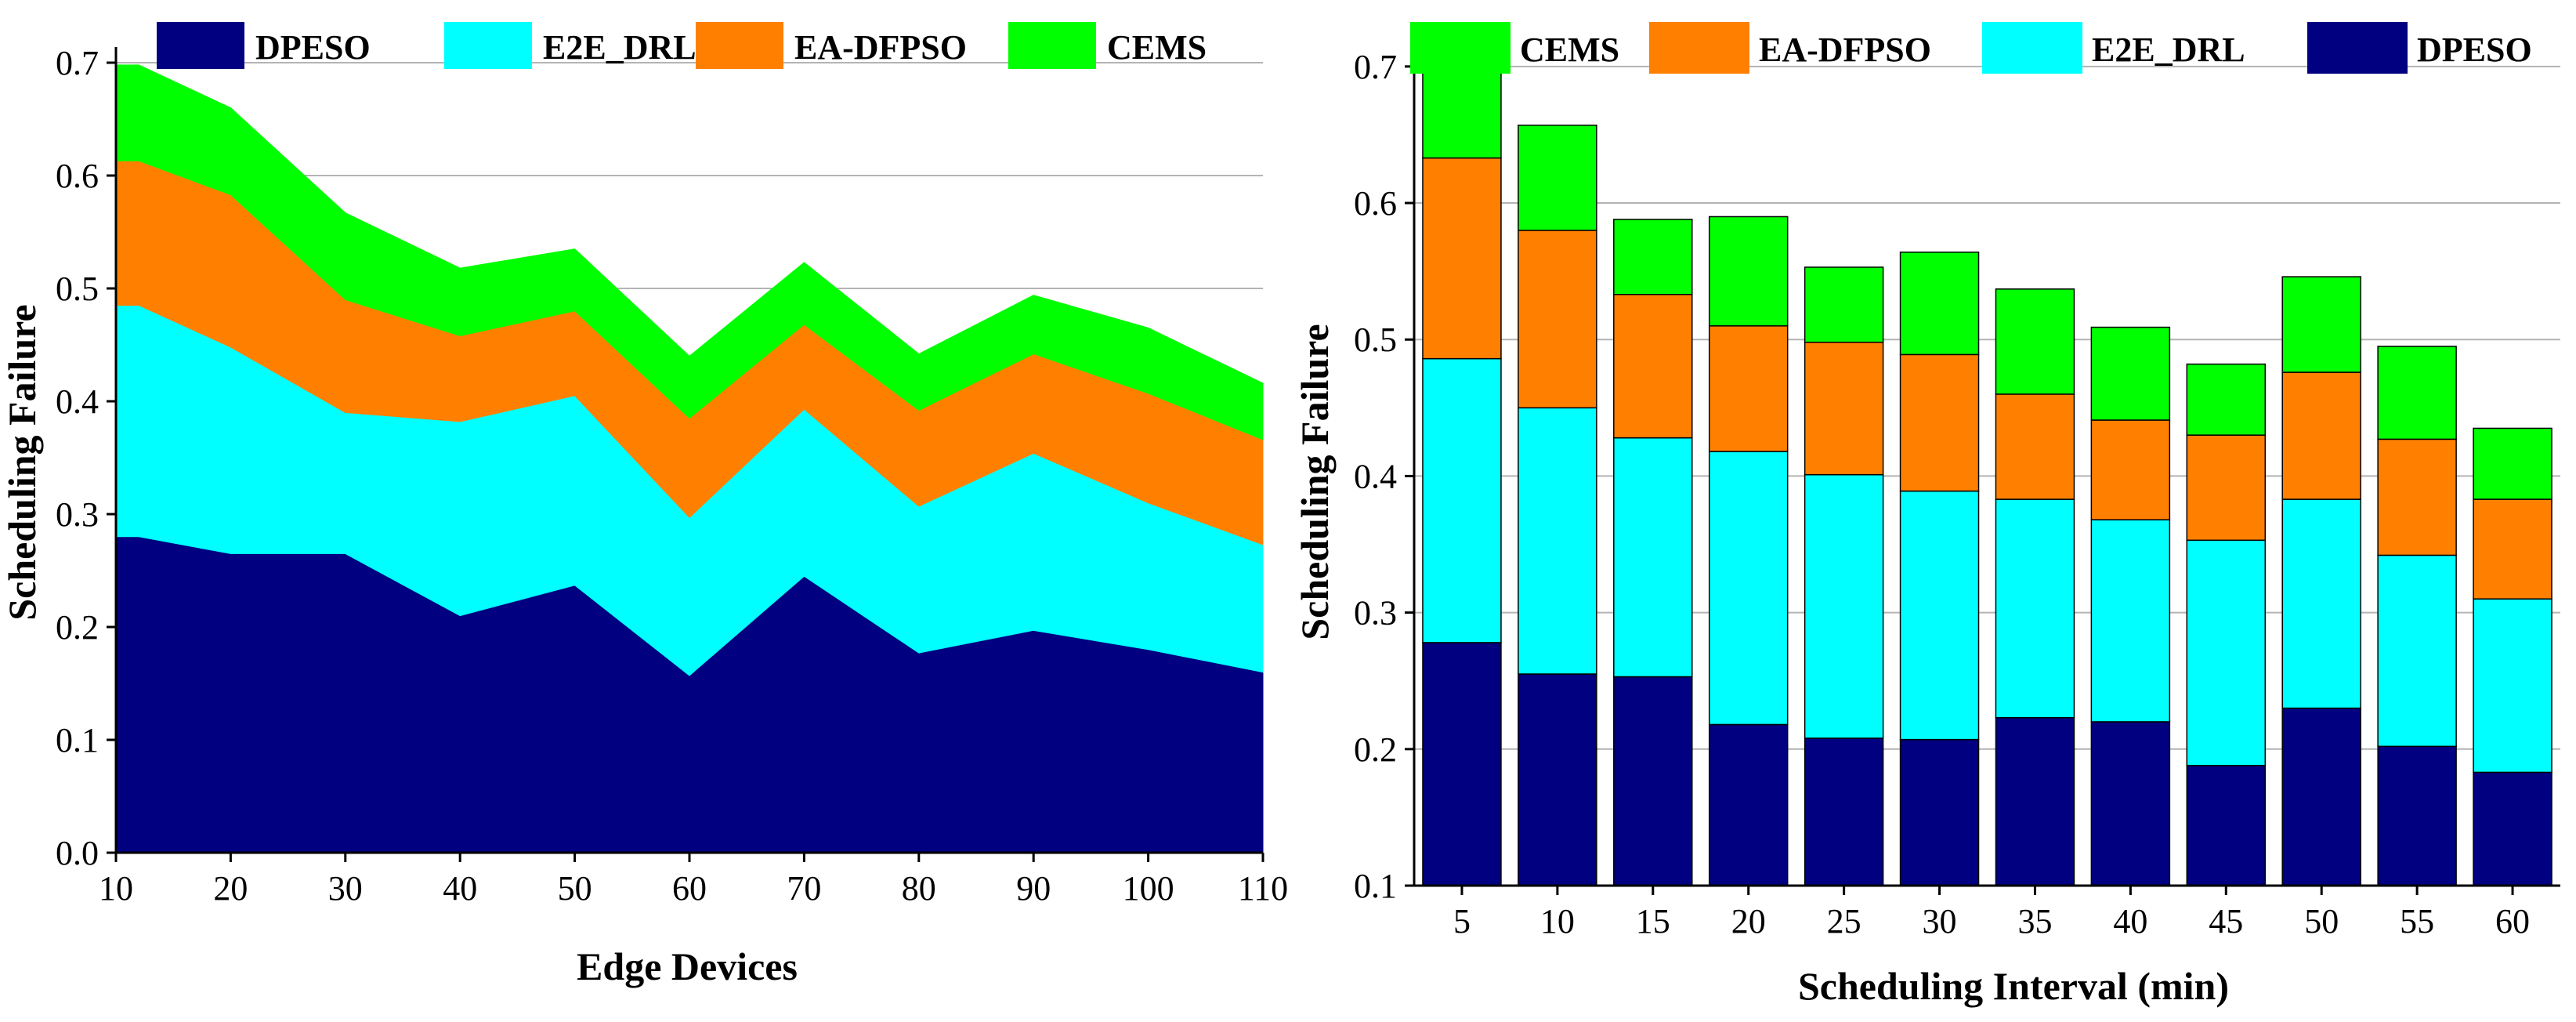 Image resolution: width=2576 pixels, height=1022 pixels. I want to click on right-y-axis-title: Scheduling Failure, so click(1315, 482).